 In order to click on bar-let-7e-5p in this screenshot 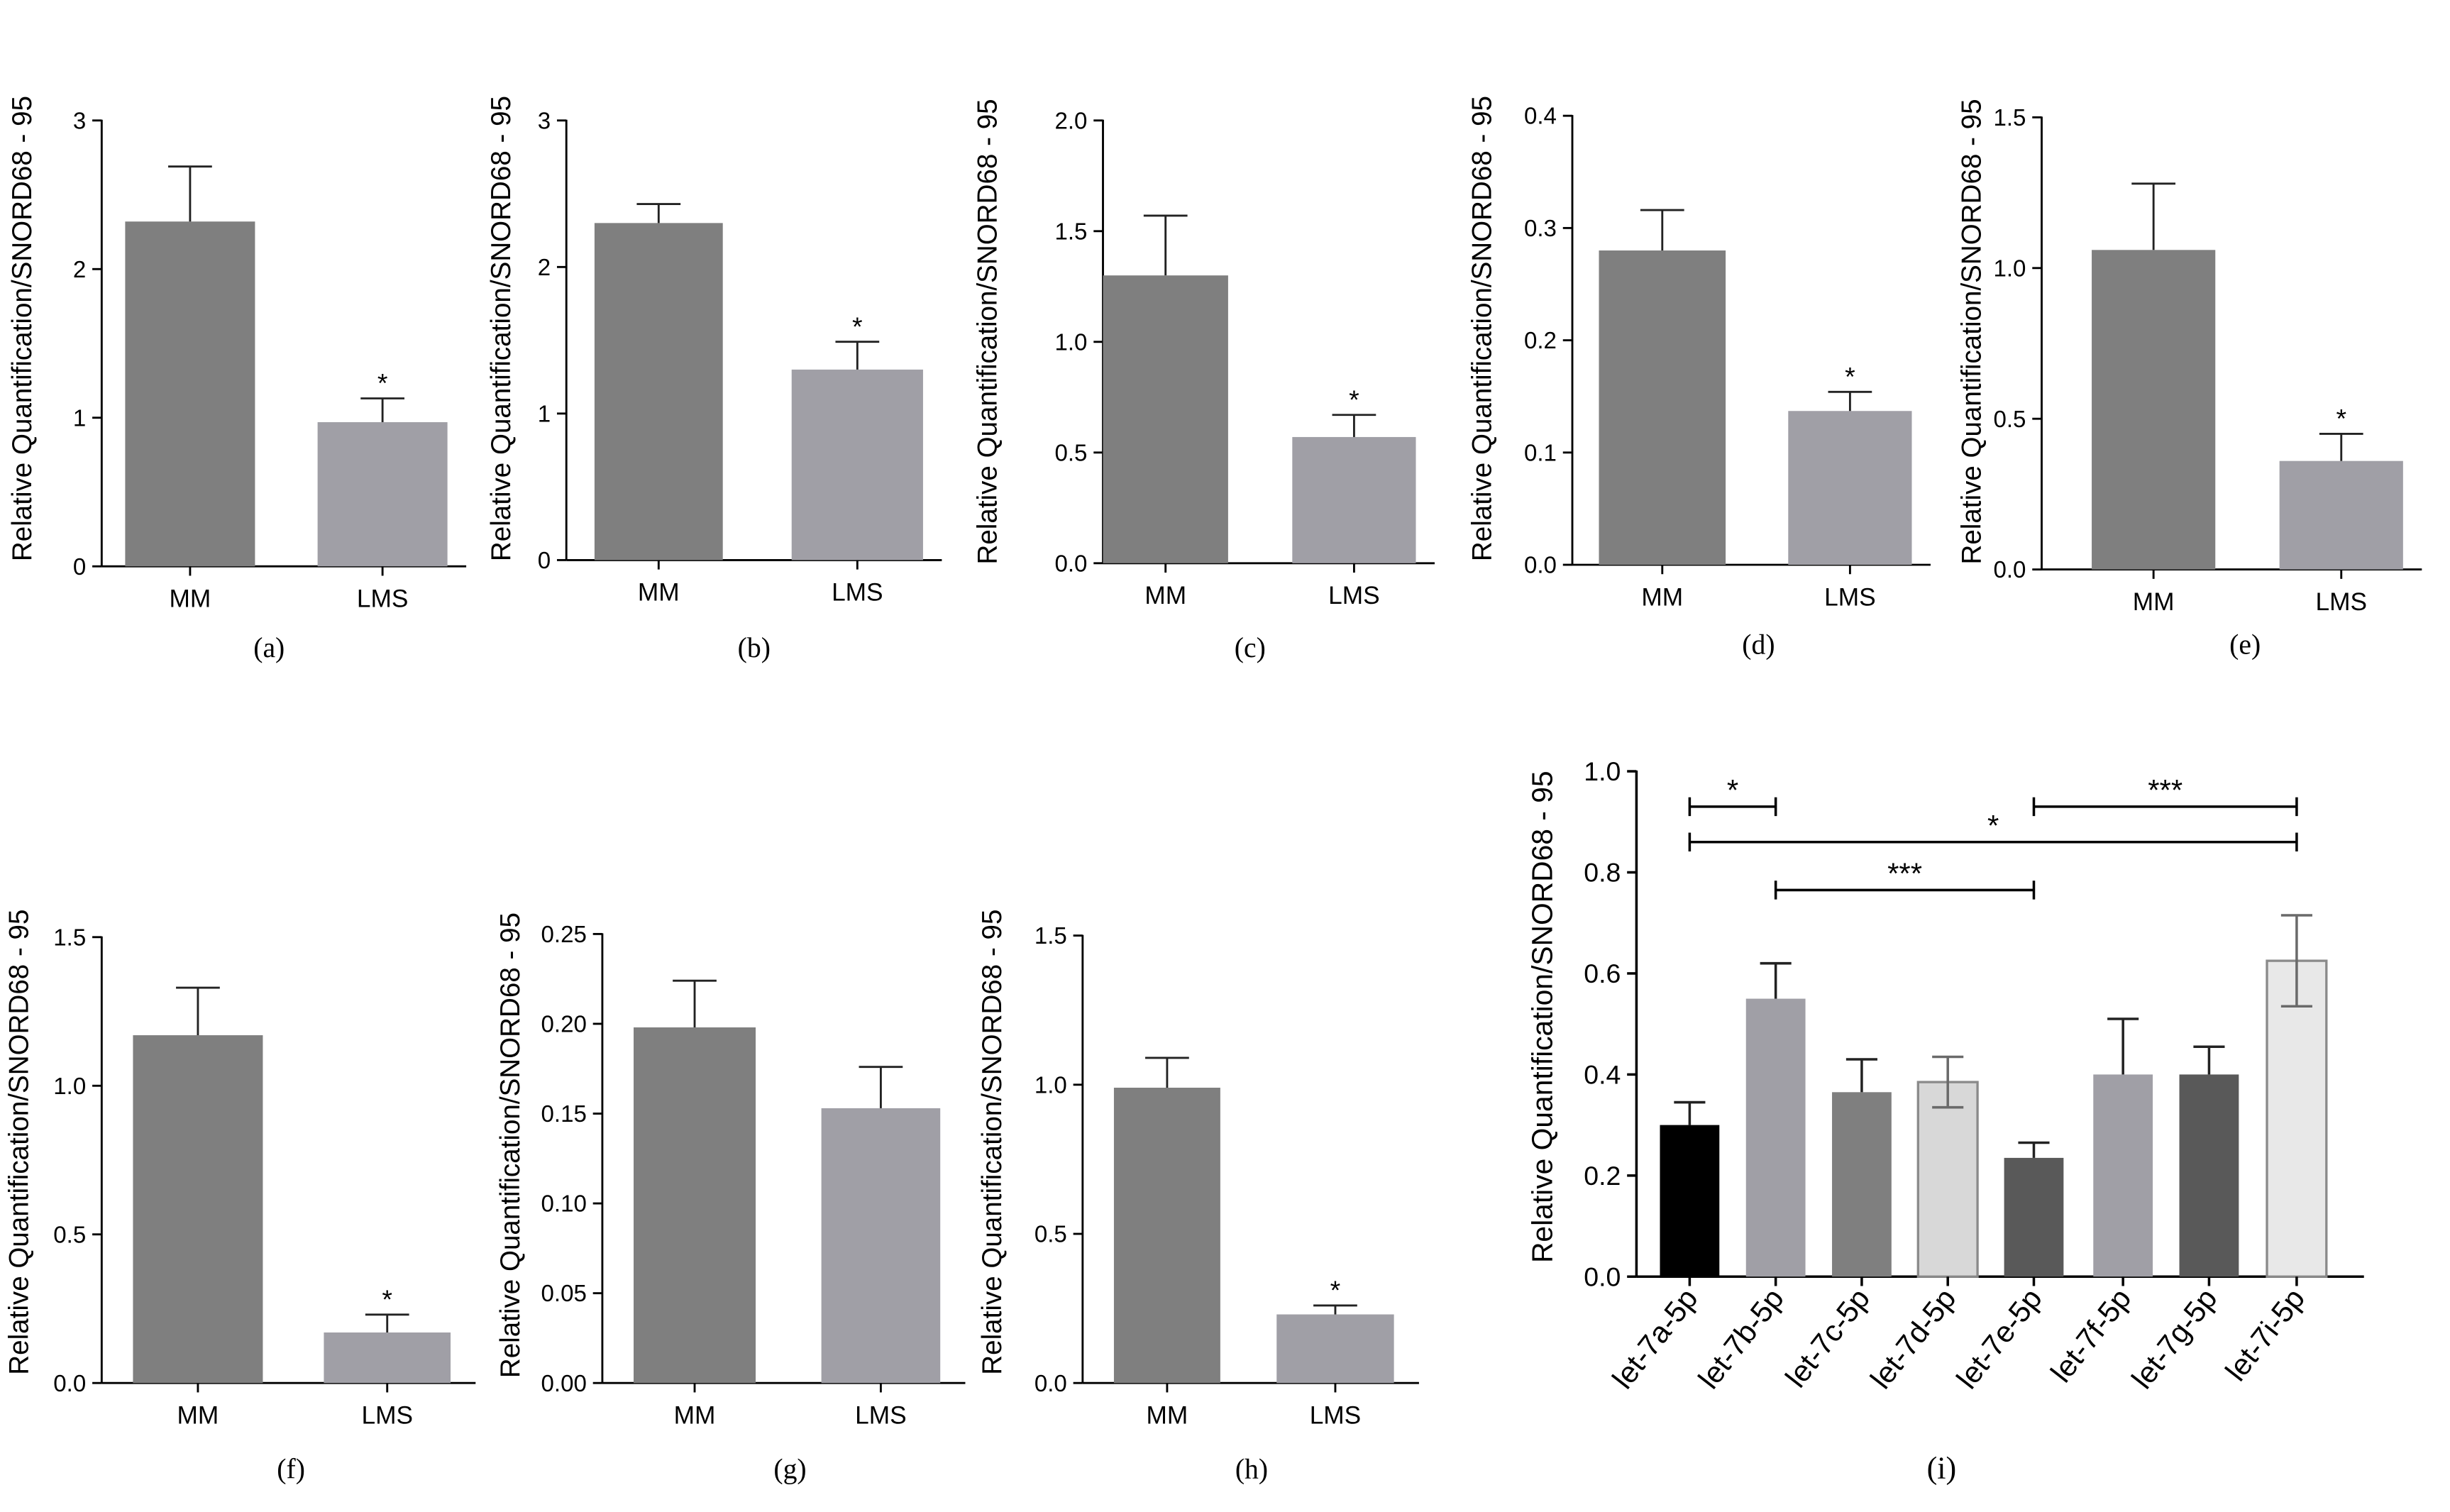, I will do `click(2034, 1217)`.